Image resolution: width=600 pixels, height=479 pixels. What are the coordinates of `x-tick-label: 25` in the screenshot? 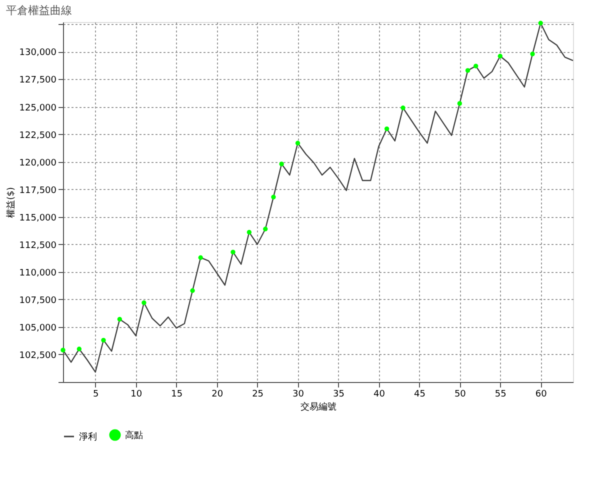 It's located at (258, 395).